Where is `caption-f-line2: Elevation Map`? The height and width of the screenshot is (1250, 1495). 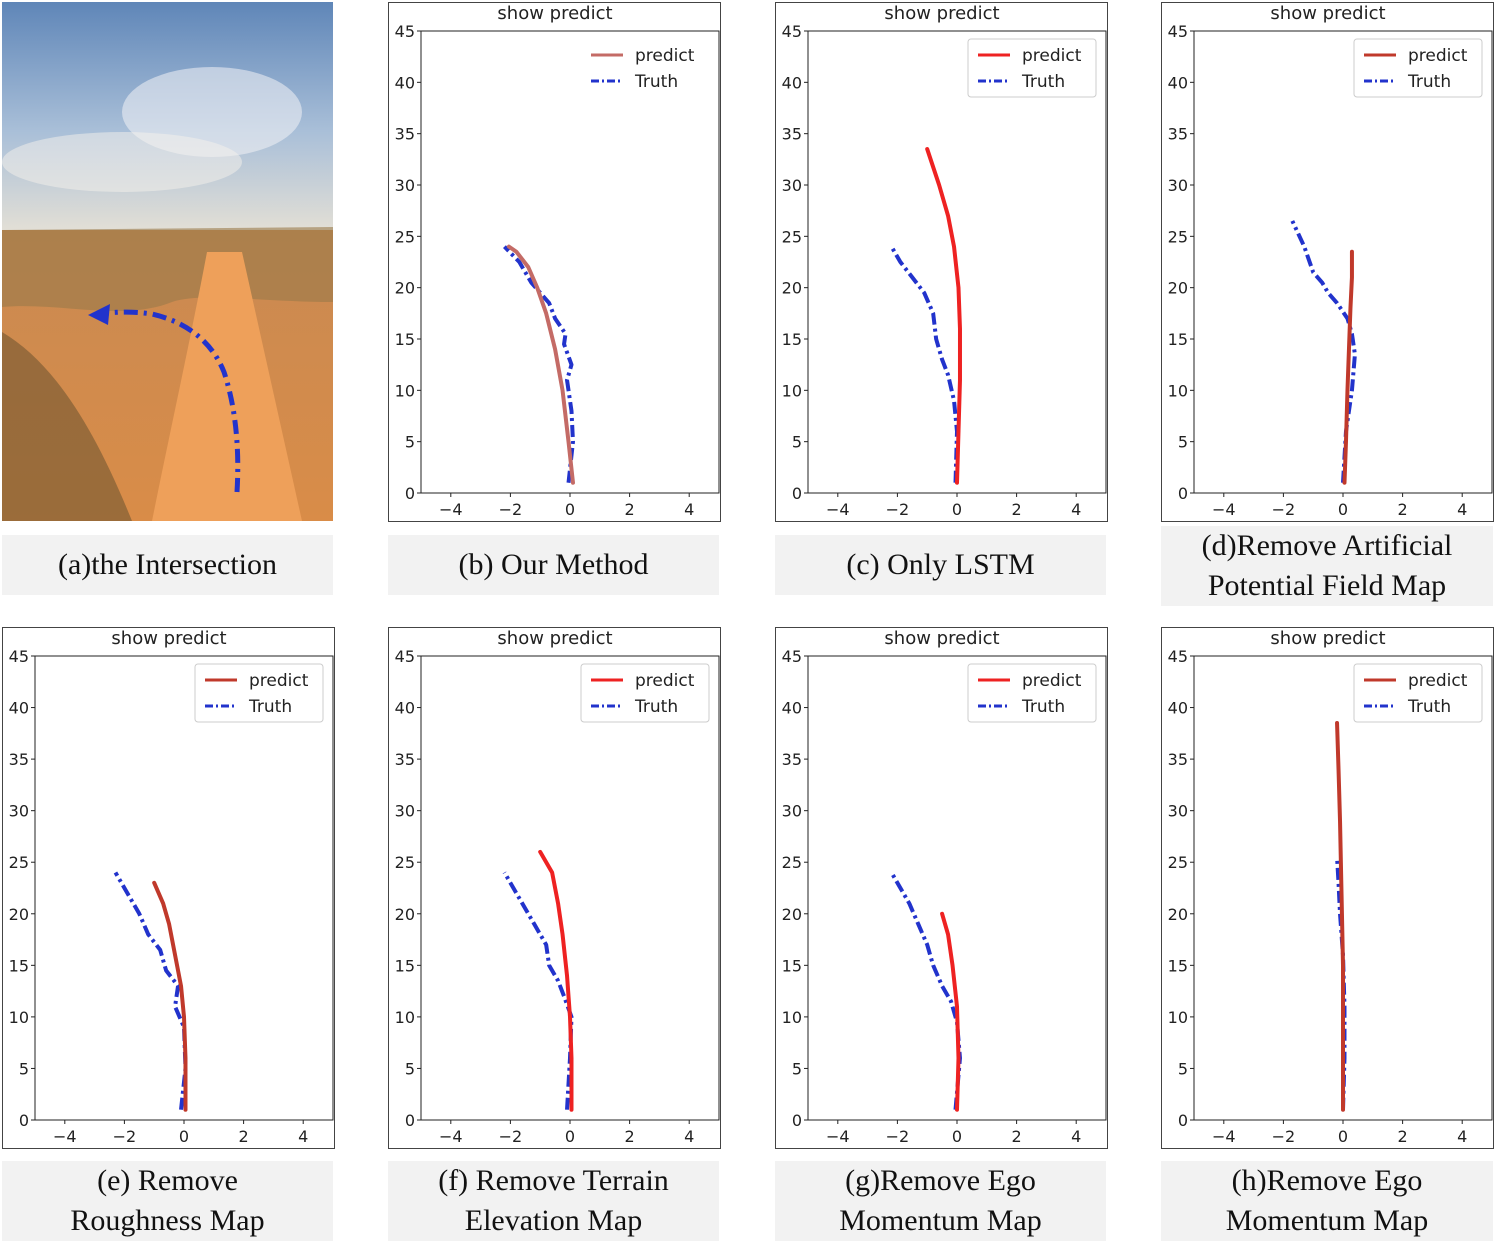 caption-f-line2: Elevation Map is located at coordinates (553, 1220).